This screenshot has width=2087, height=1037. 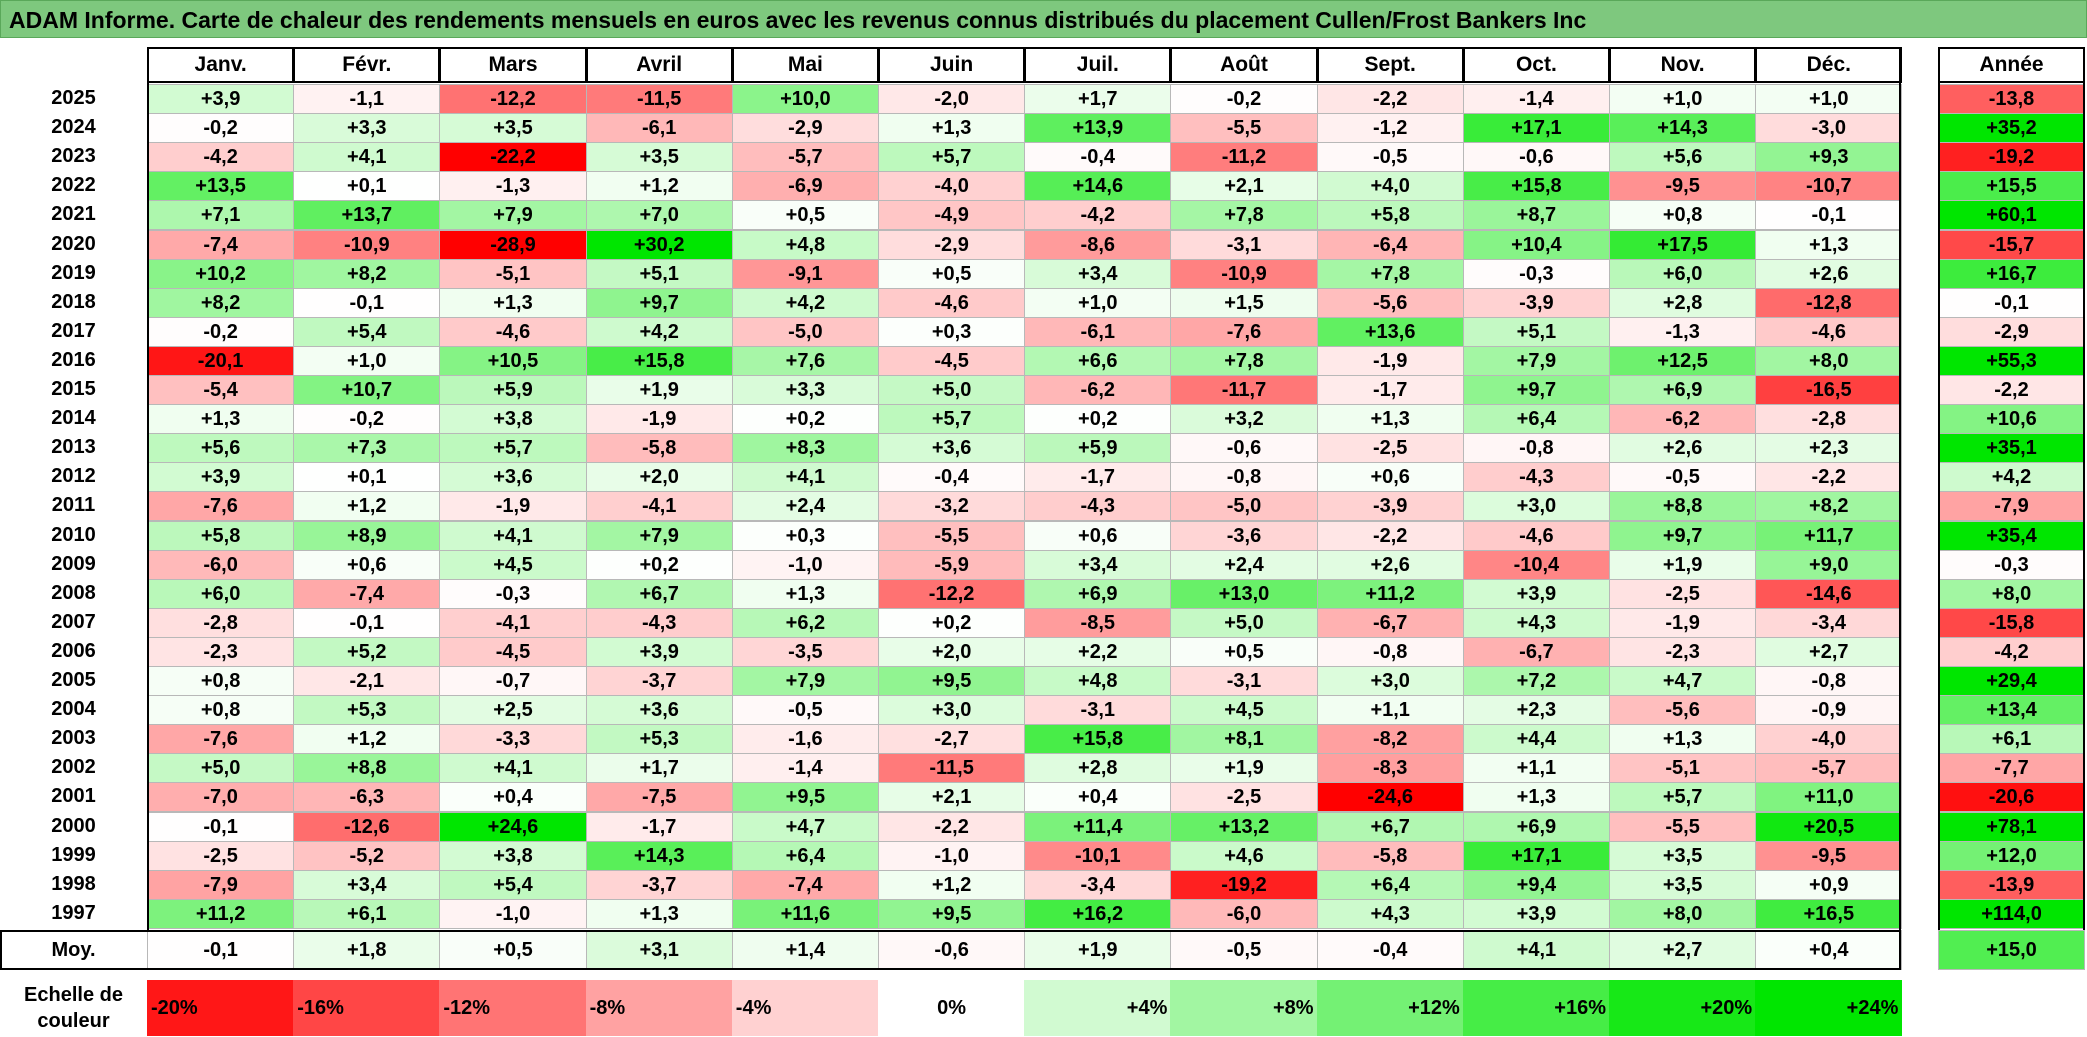 I want to click on heatmap-cell: -0,8, so click(x=1536, y=448).